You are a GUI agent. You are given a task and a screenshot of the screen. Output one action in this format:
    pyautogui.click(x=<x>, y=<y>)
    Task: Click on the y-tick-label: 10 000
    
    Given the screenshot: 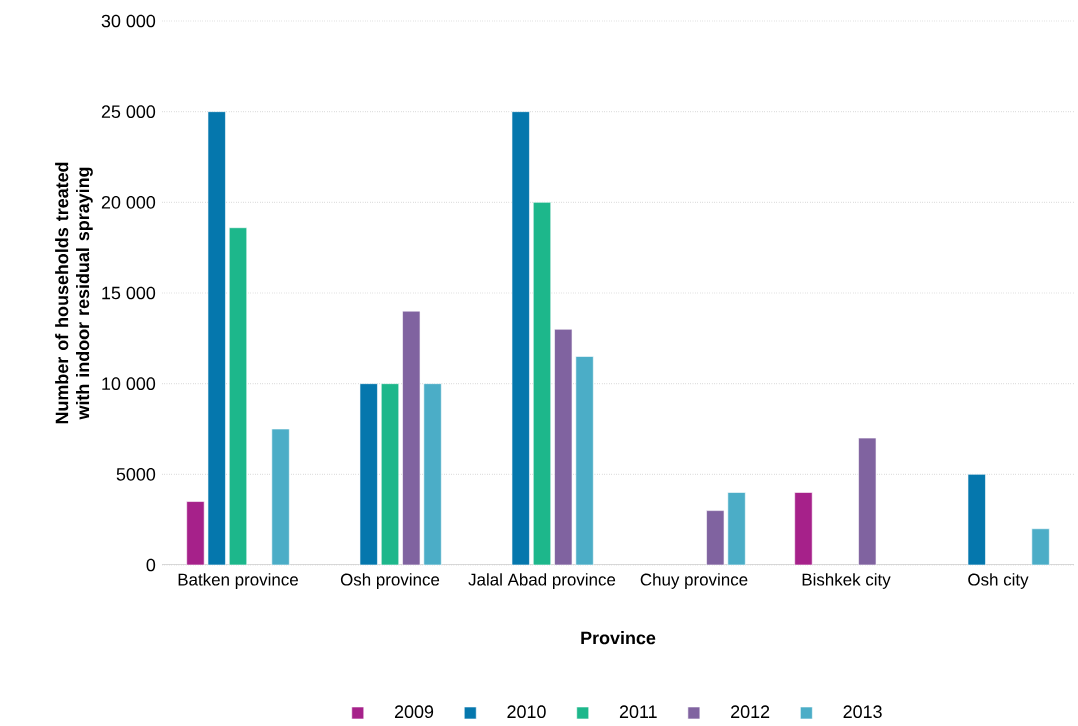 What is the action you would take?
    pyautogui.click(x=129, y=384)
    